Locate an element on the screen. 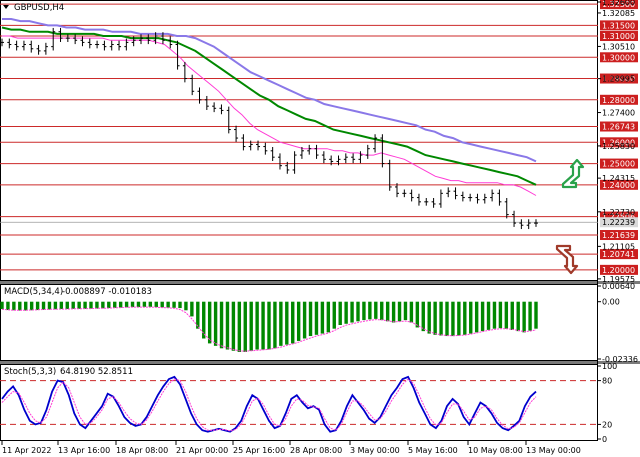 This screenshot has width=640, height=457. stoch-tick-label: 100 is located at coordinates (609, 366).